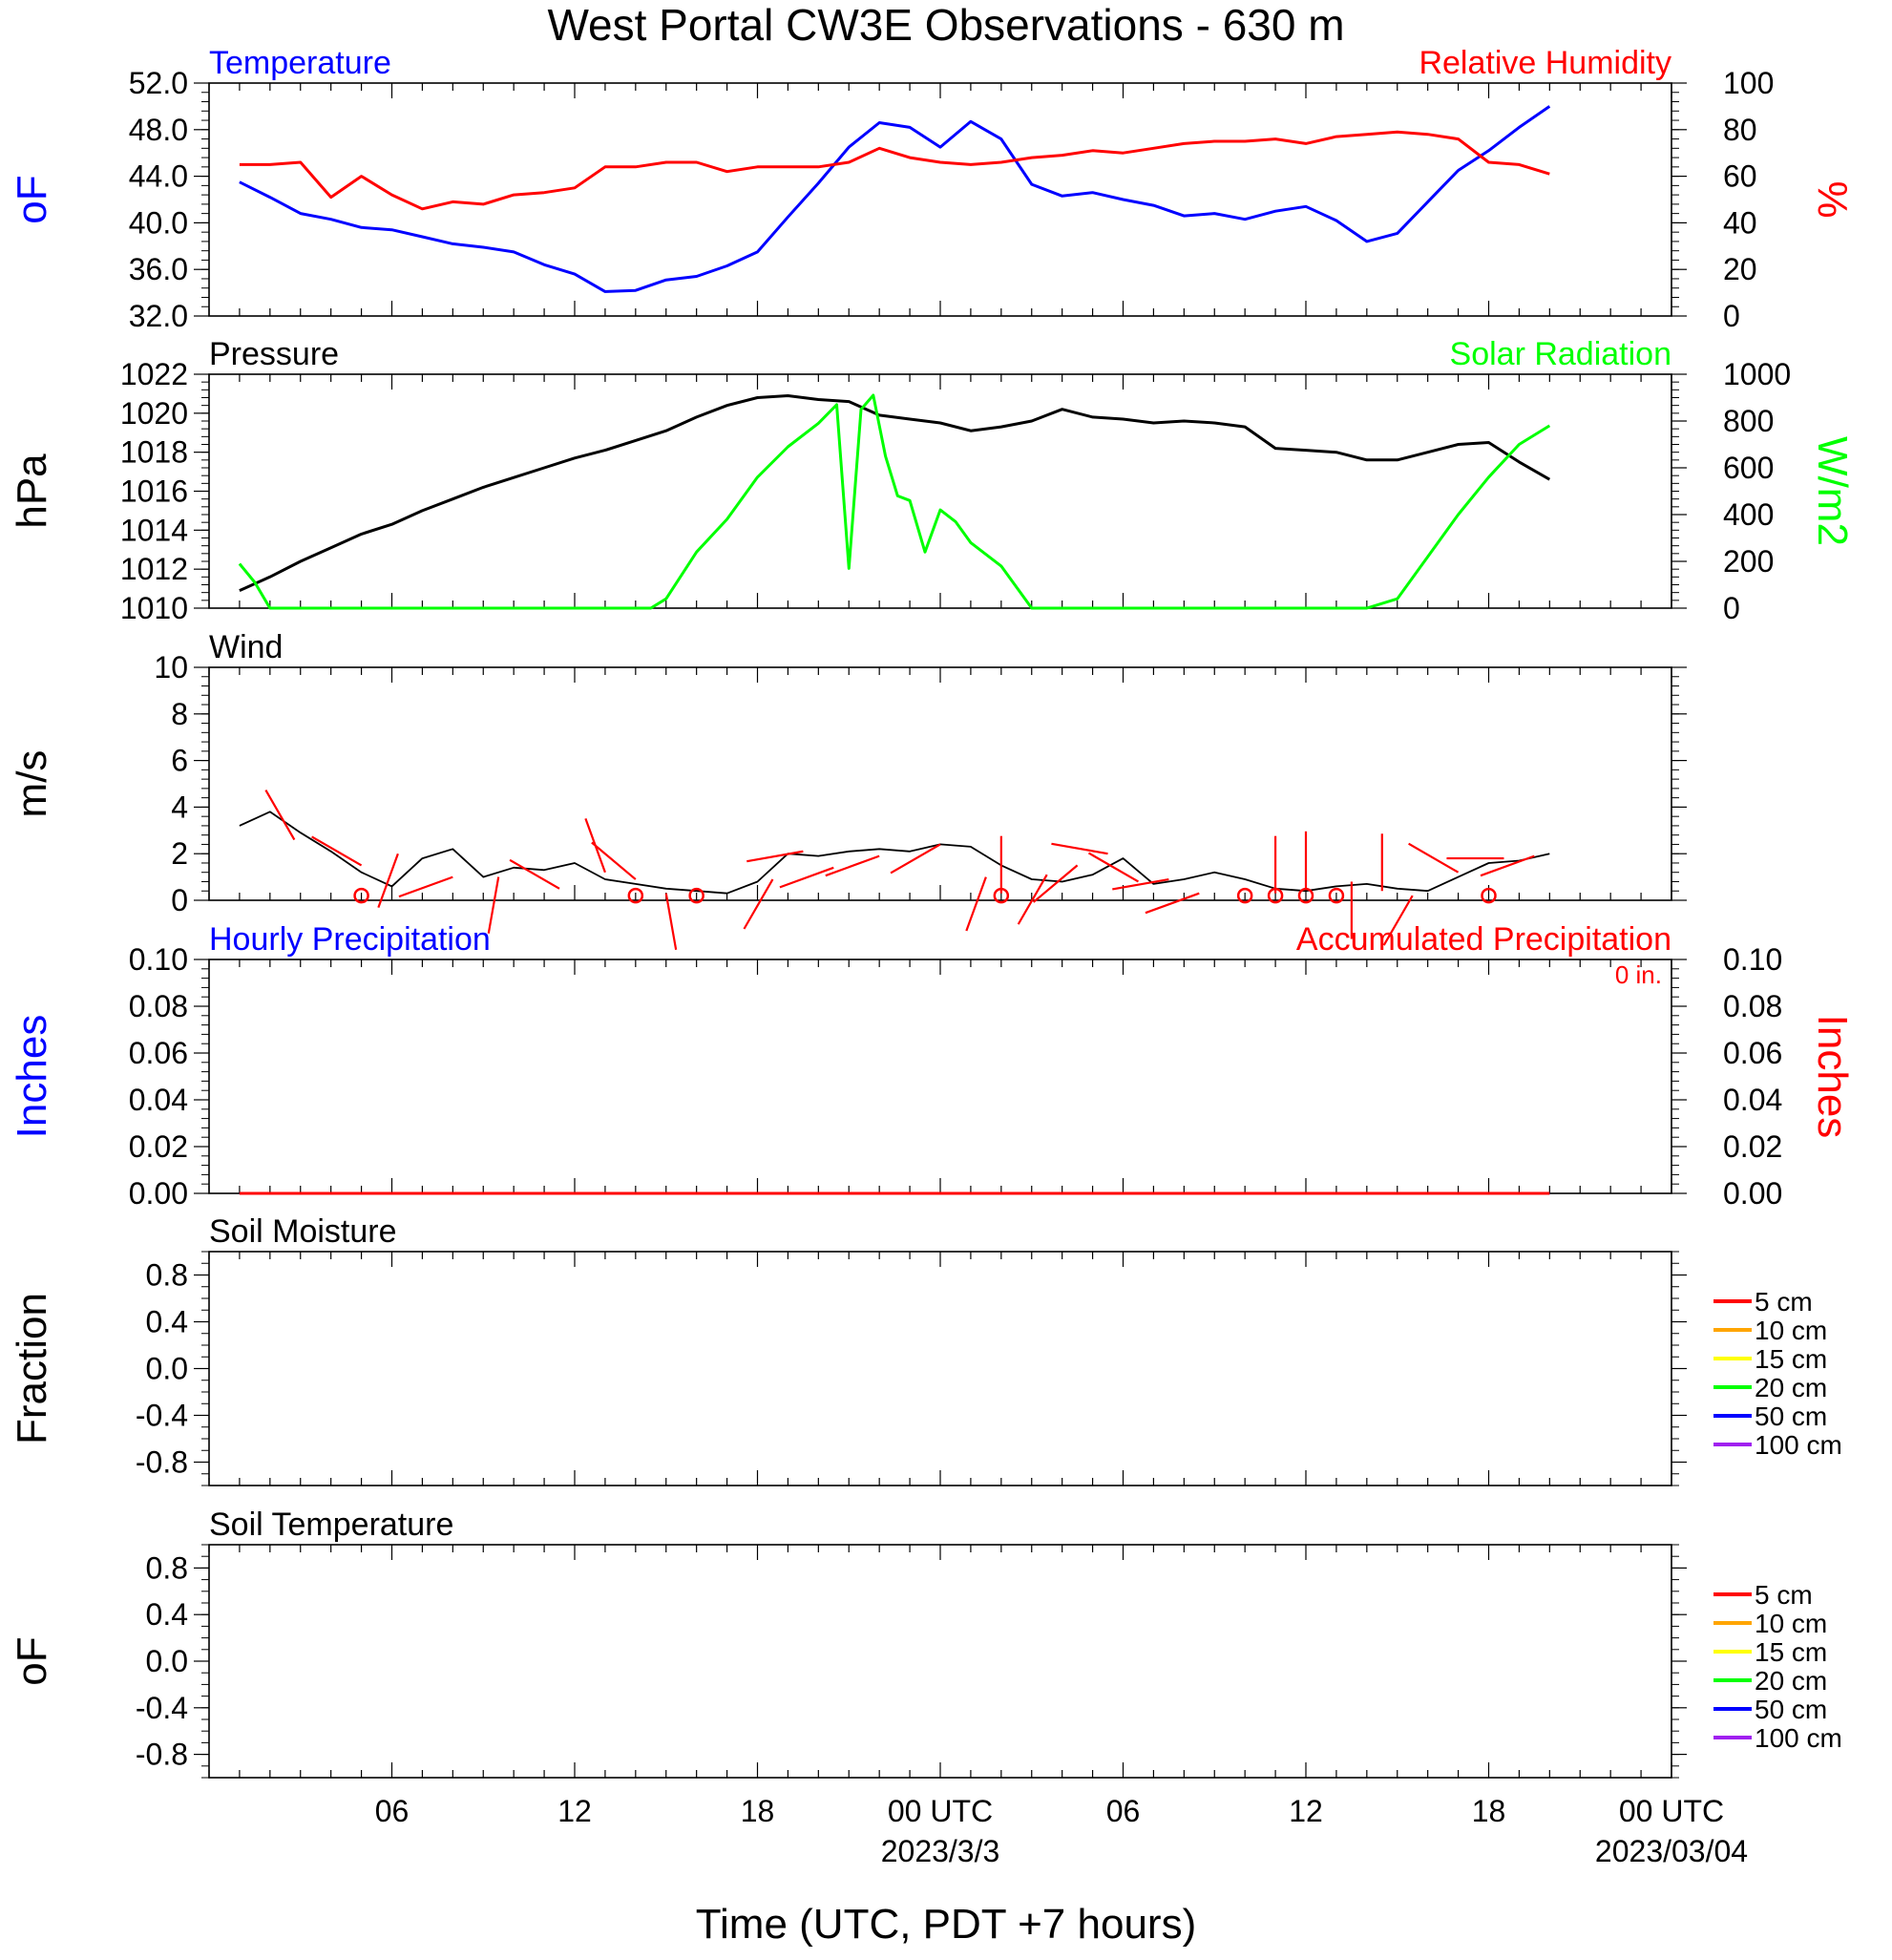 The height and width of the screenshot is (1960, 1892). Describe the element at coordinates (895, 199) in the screenshot. I see `series-line-temperature` at that location.